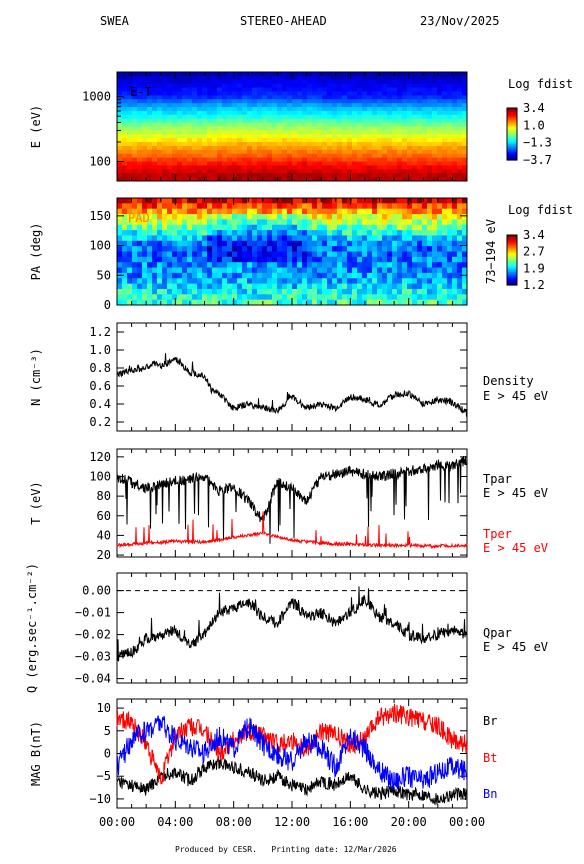 This screenshot has height=864, width=584. Describe the element at coordinates (508, 381) in the screenshot. I see `density-label: Density` at that location.